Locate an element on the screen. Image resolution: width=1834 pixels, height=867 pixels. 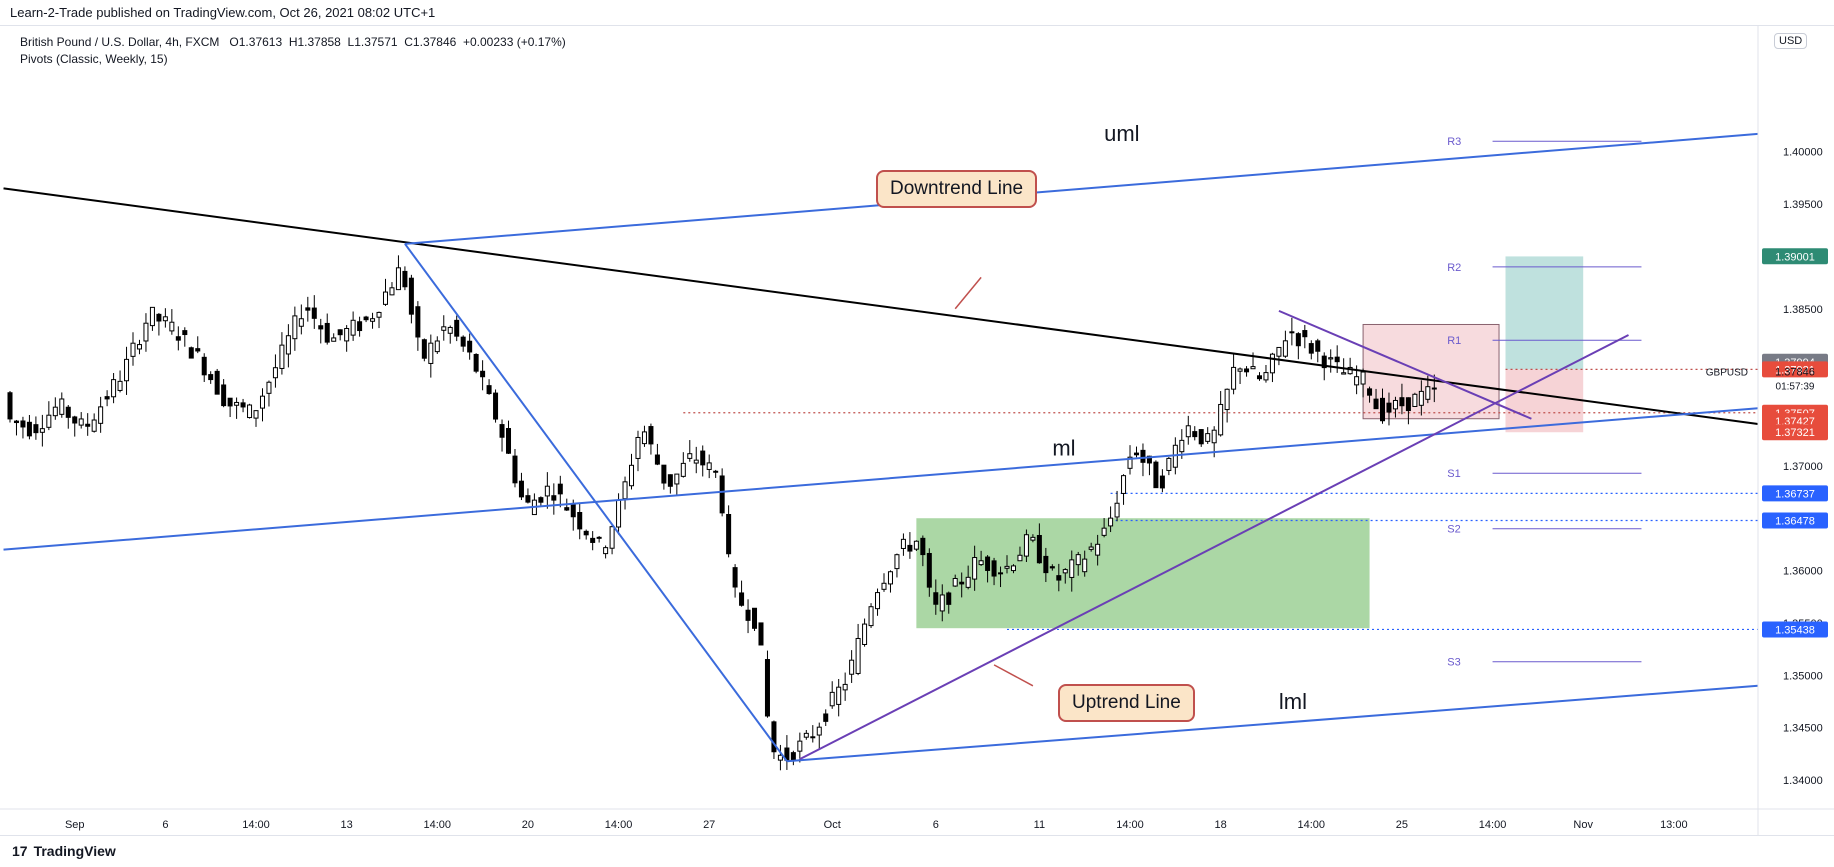
x-tick-label: 11 is located at coordinates (1039, 825).